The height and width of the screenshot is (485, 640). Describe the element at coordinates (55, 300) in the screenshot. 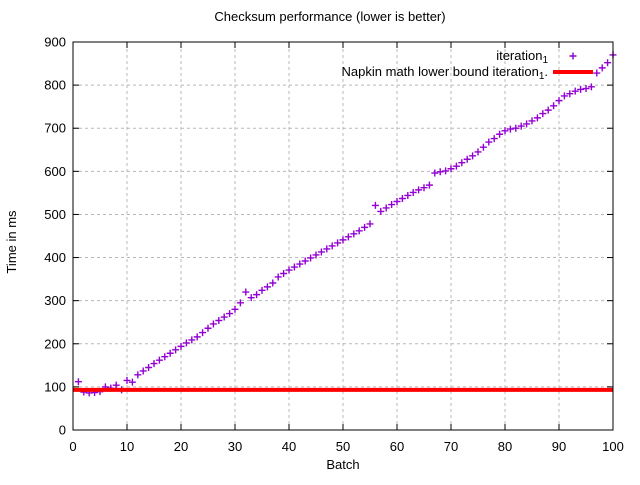

I see `y-tick-label: 300` at that location.